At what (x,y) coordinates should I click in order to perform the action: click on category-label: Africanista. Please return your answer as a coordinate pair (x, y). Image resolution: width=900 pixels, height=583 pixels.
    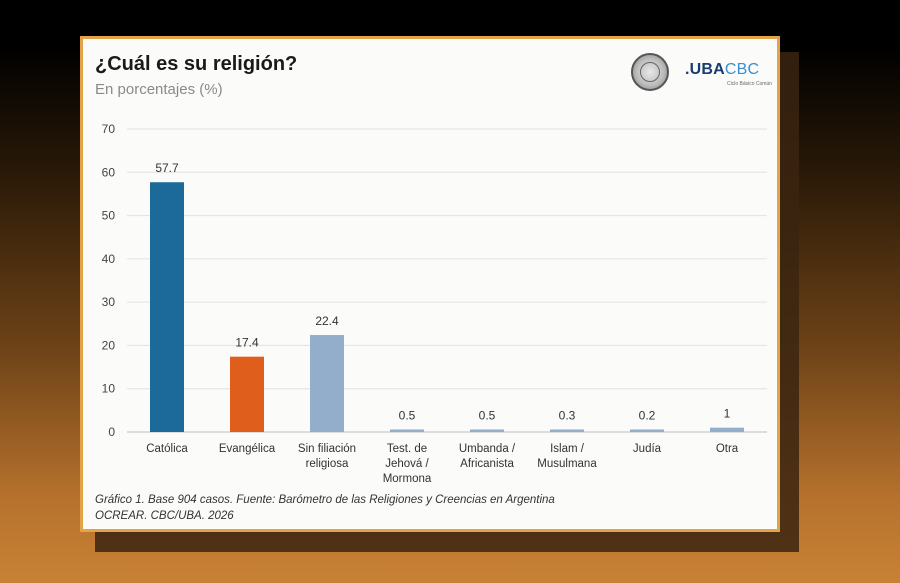
    Looking at the image, I should click on (487, 464).